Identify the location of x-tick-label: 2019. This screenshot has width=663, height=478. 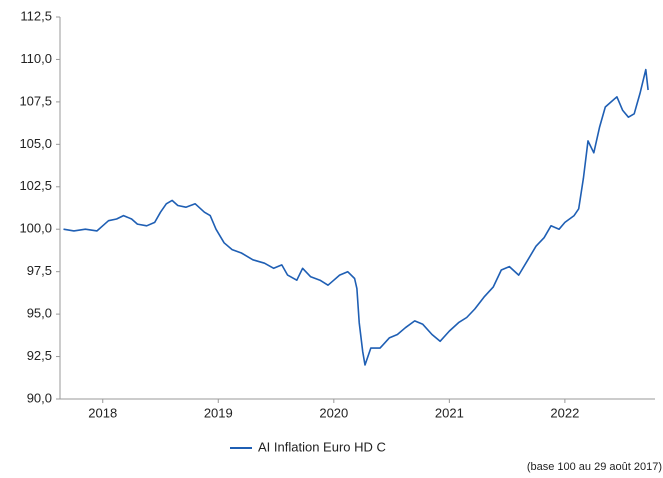
(218, 412).